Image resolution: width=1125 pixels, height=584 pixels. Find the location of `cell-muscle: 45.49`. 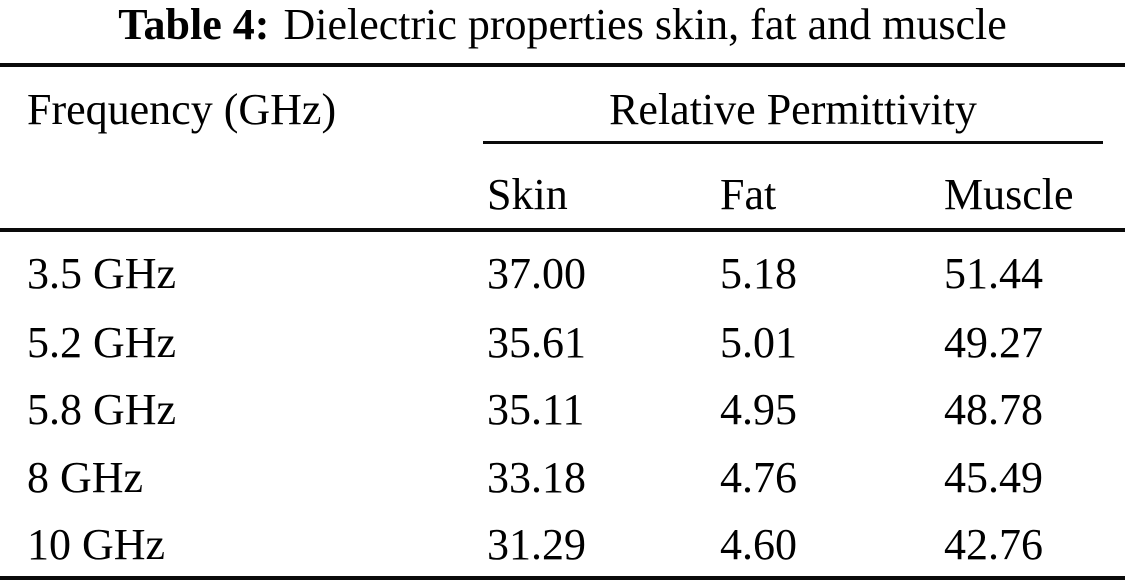

cell-muscle: 45.49 is located at coordinates (993, 477).